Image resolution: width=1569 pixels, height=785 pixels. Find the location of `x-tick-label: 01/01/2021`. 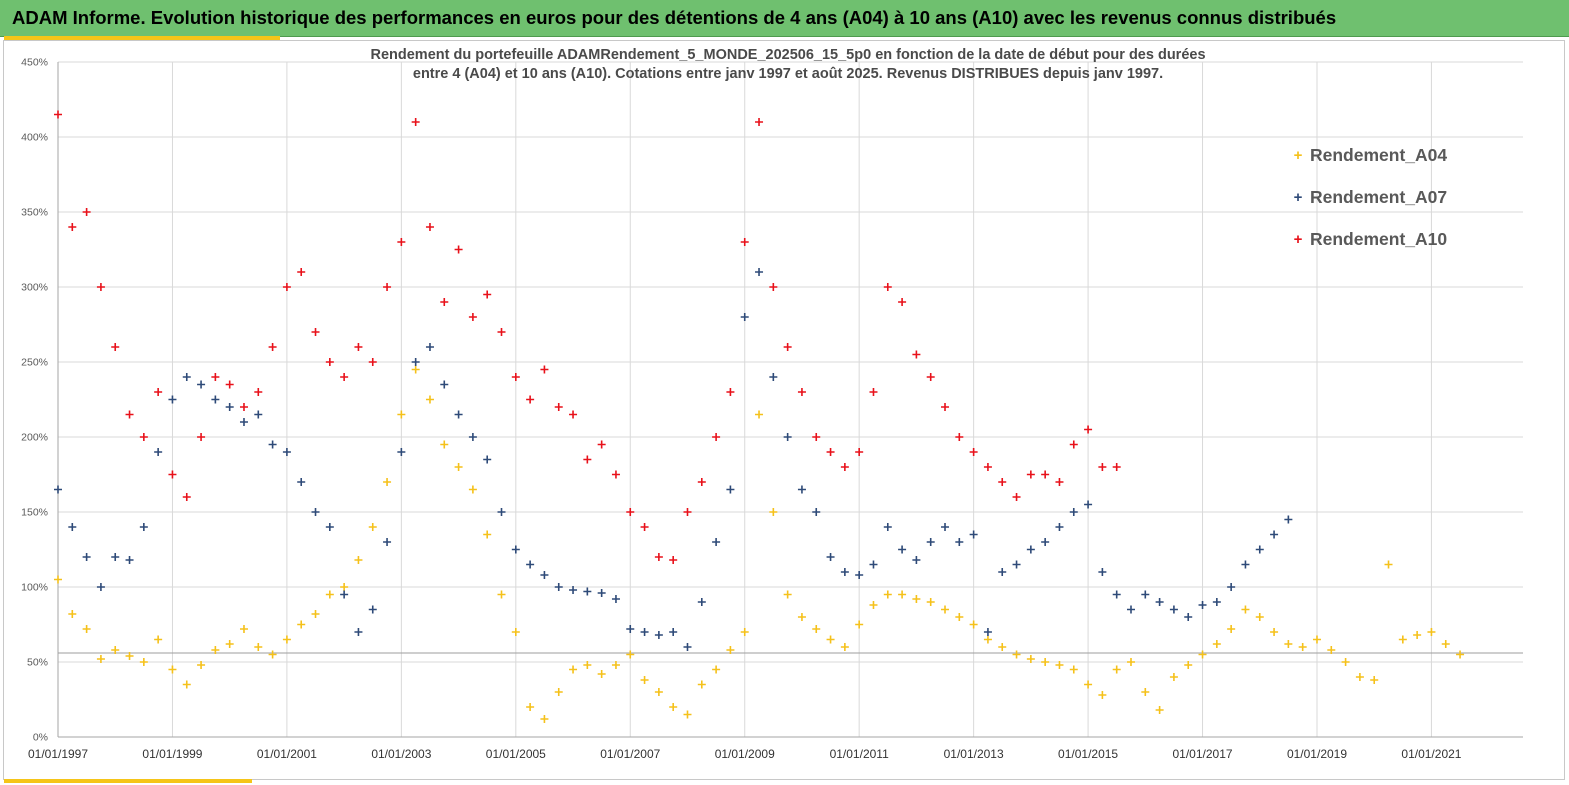

x-tick-label: 01/01/2021 is located at coordinates (1431, 754).